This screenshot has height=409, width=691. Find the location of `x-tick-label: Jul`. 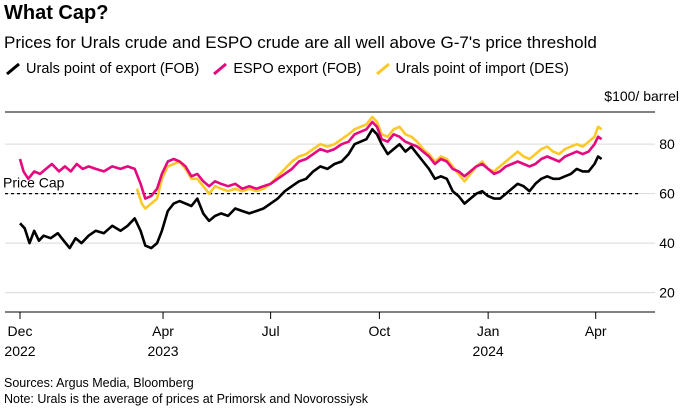

x-tick-label: Jul is located at coordinates (271, 331).